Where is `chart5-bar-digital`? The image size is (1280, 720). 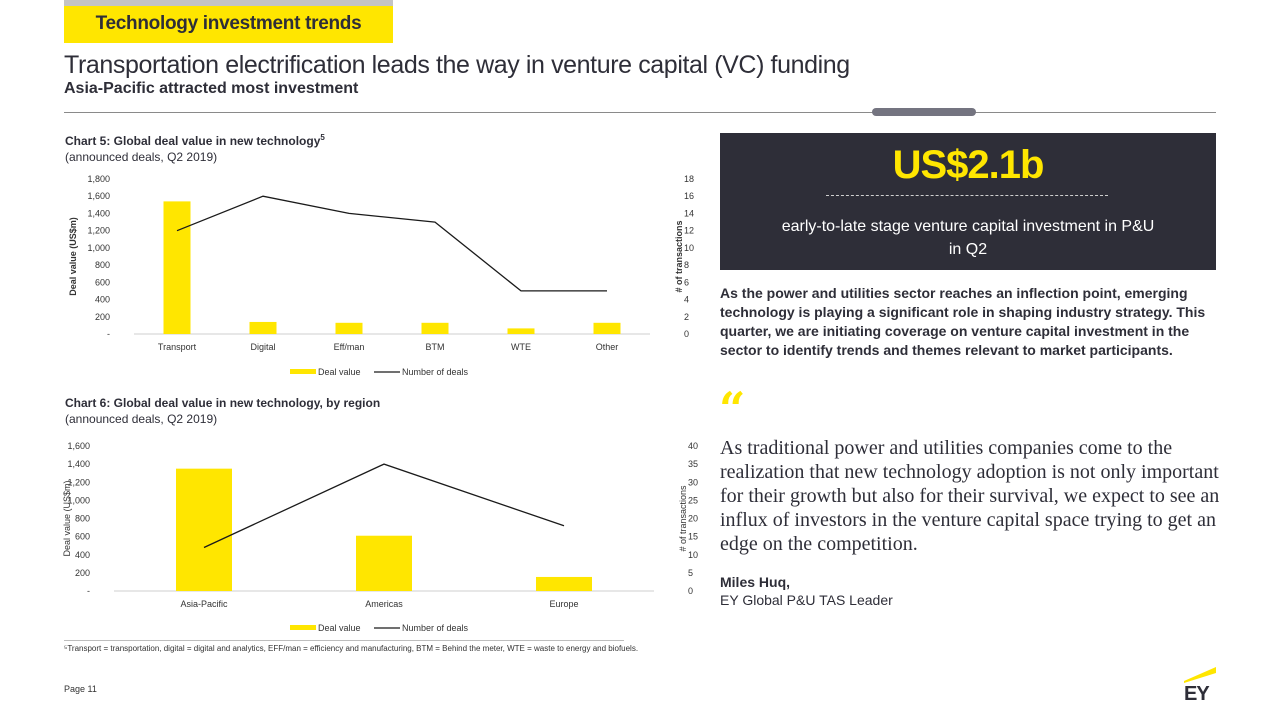
chart5-bar-digital is located at coordinates (263, 327).